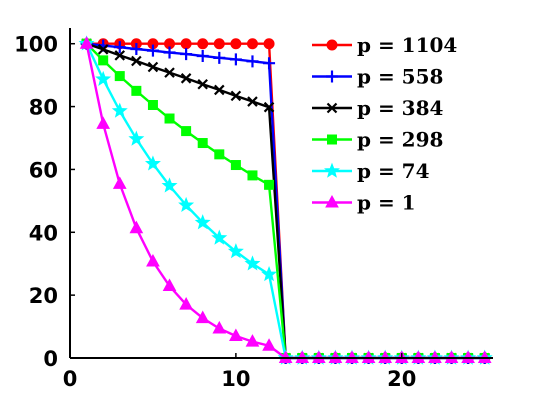 This screenshot has width=540, height=402. I want to click on legend-label: p = 1, so click(386, 203).